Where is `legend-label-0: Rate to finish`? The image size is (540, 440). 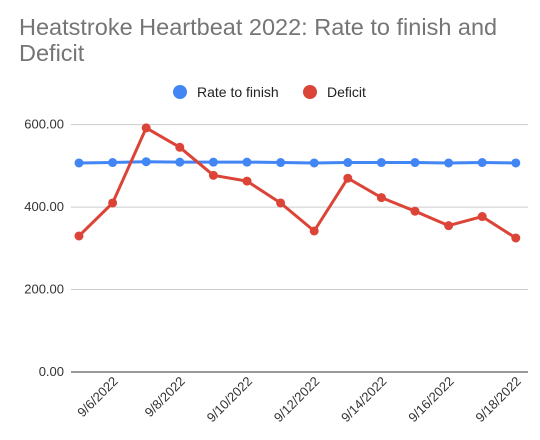
legend-label-0: Rate to finish is located at coordinates (238, 92).